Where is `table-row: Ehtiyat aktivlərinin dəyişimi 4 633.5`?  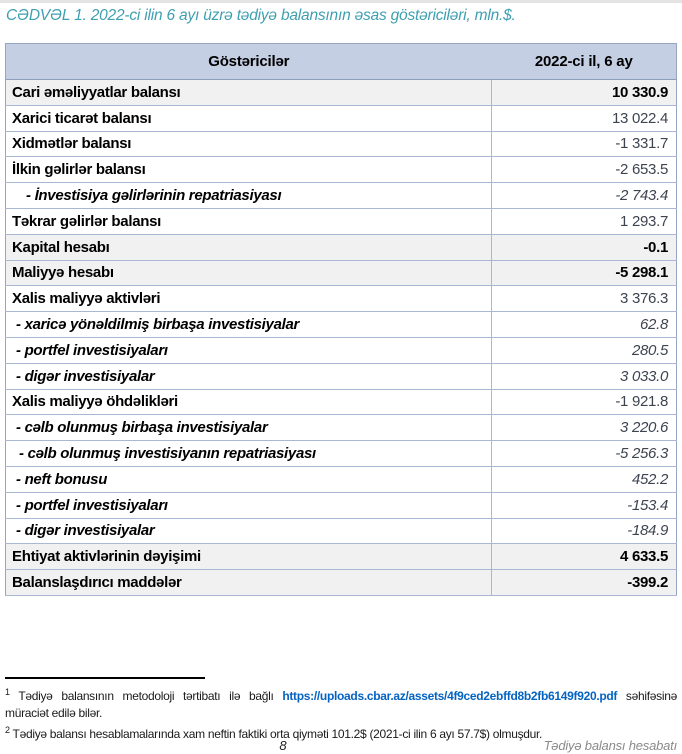 table-row: Ehtiyat aktivlərinin dəyişimi 4 633.5 is located at coordinates (341, 557).